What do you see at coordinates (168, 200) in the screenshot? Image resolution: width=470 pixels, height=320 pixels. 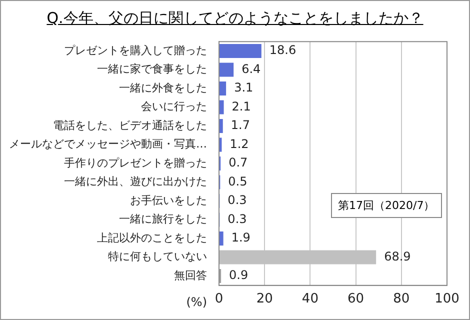 I see `y-tick-label: お手伝いをした` at bounding box center [168, 200].